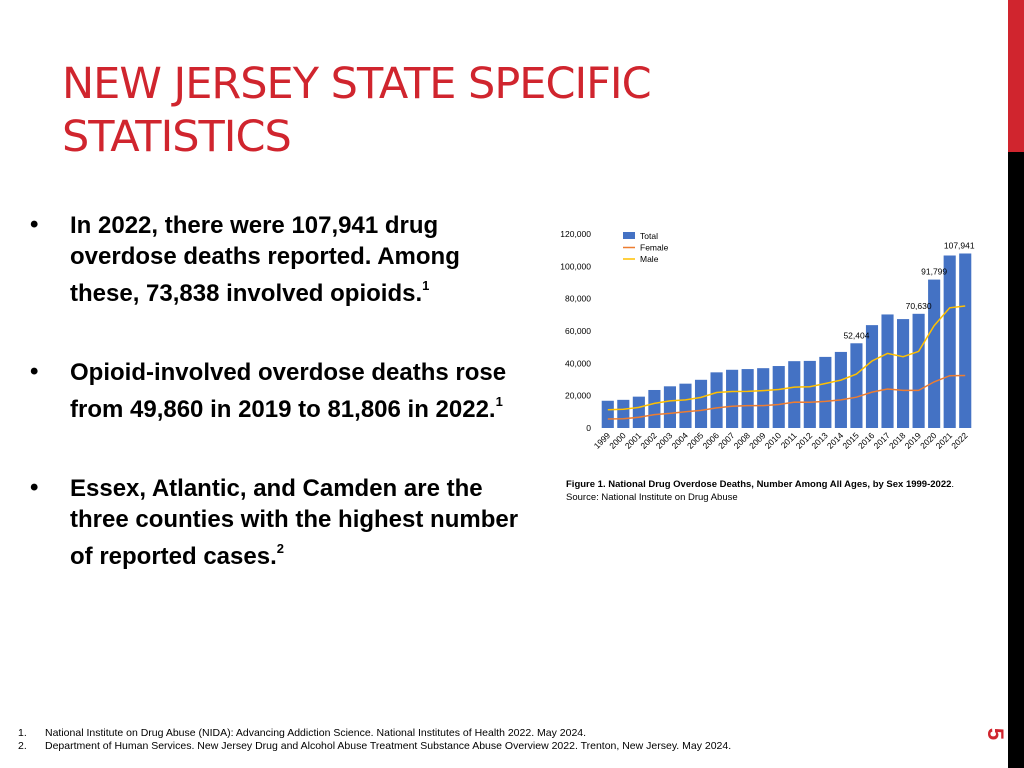 Image resolution: width=1024 pixels, height=768 pixels. What do you see at coordinates (588, 428) in the screenshot?
I see `y-tick-label: 0` at bounding box center [588, 428].